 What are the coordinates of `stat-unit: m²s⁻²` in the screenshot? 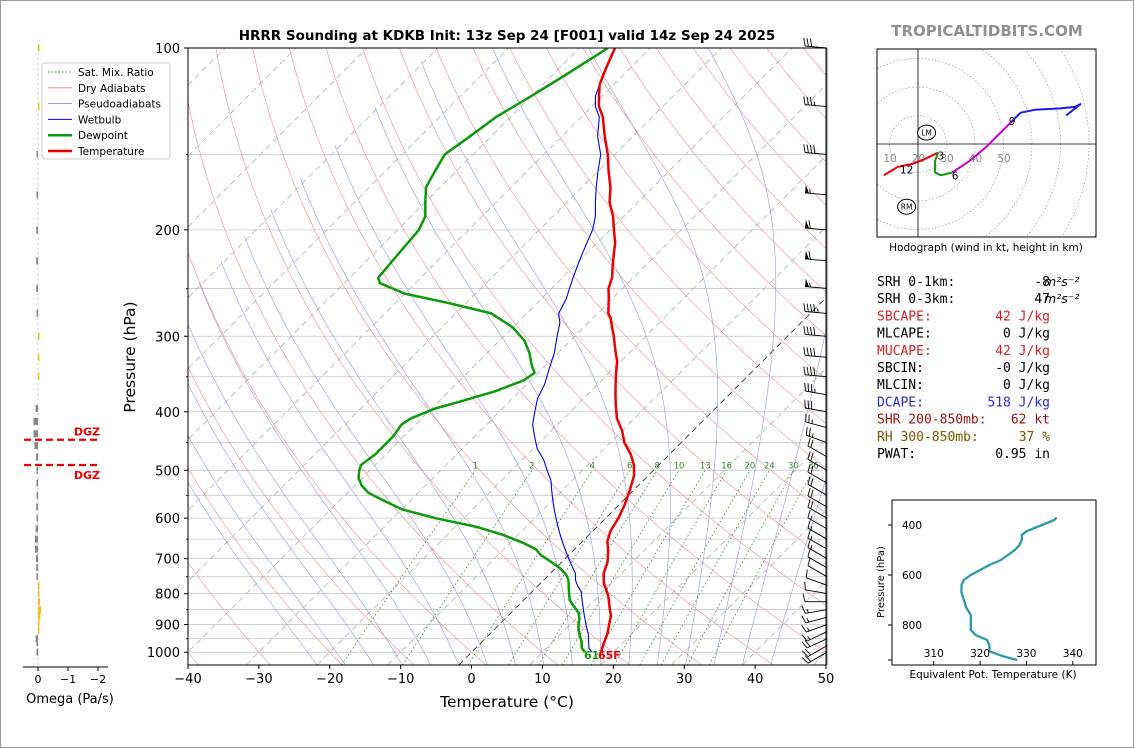 It's located at (1061, 298).